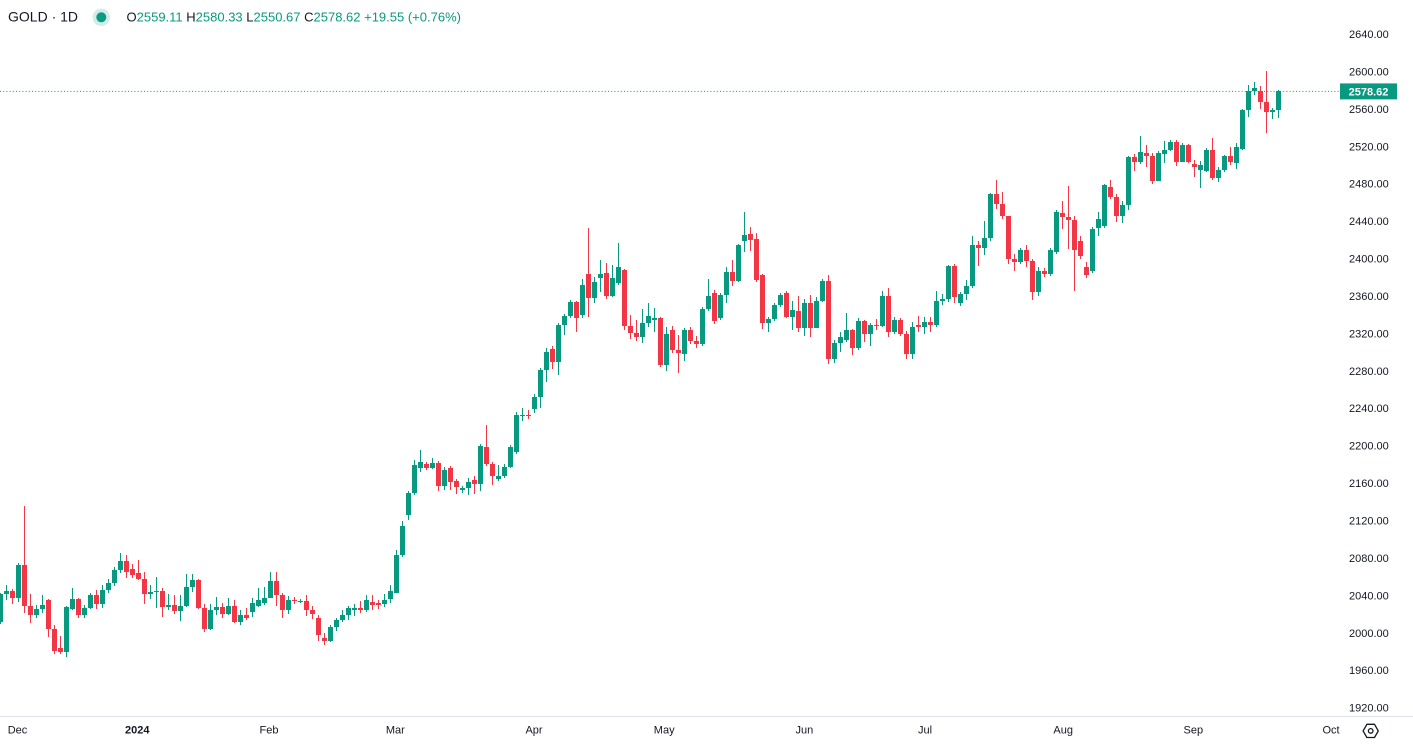 This screenshot has height=748, width=1413. I want to click on svg-text: GOLD · 1D, so click(43, 17).